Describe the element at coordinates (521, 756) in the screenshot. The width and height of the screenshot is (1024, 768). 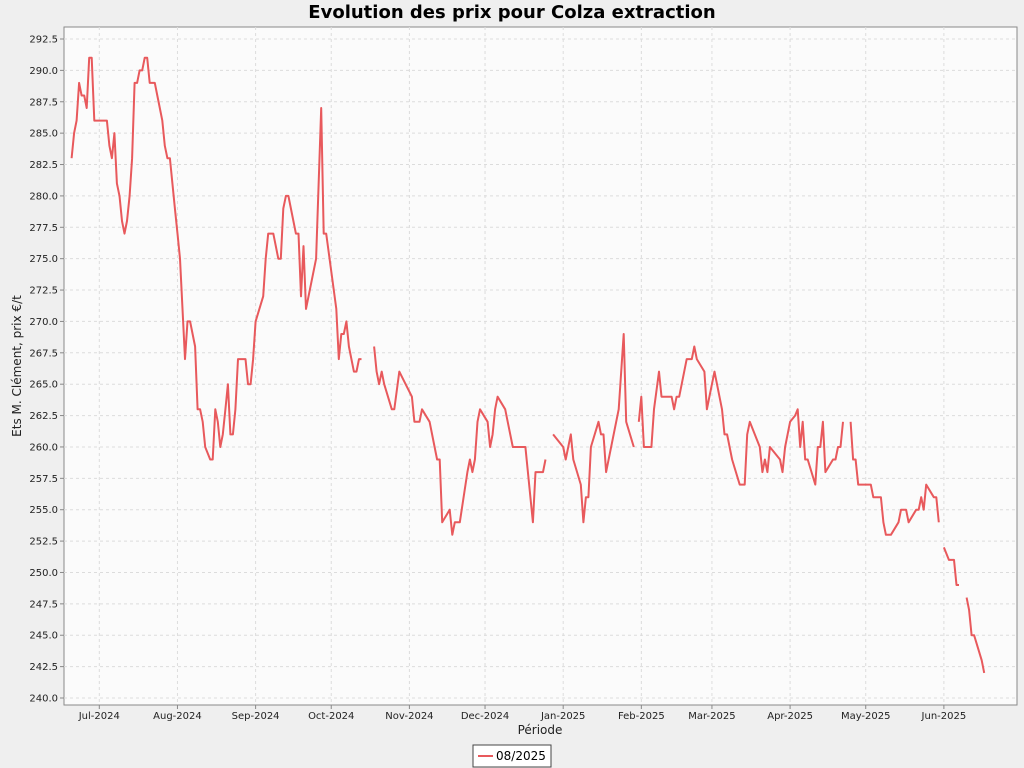
I see `legend-label: 08/2025` at that location.